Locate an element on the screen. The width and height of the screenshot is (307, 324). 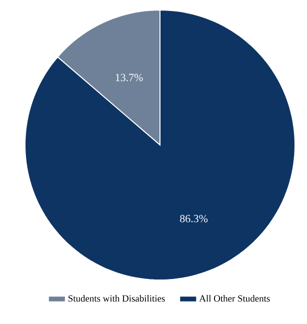
legend-label: Students with Disabilities is located at coordinates (116, 298).